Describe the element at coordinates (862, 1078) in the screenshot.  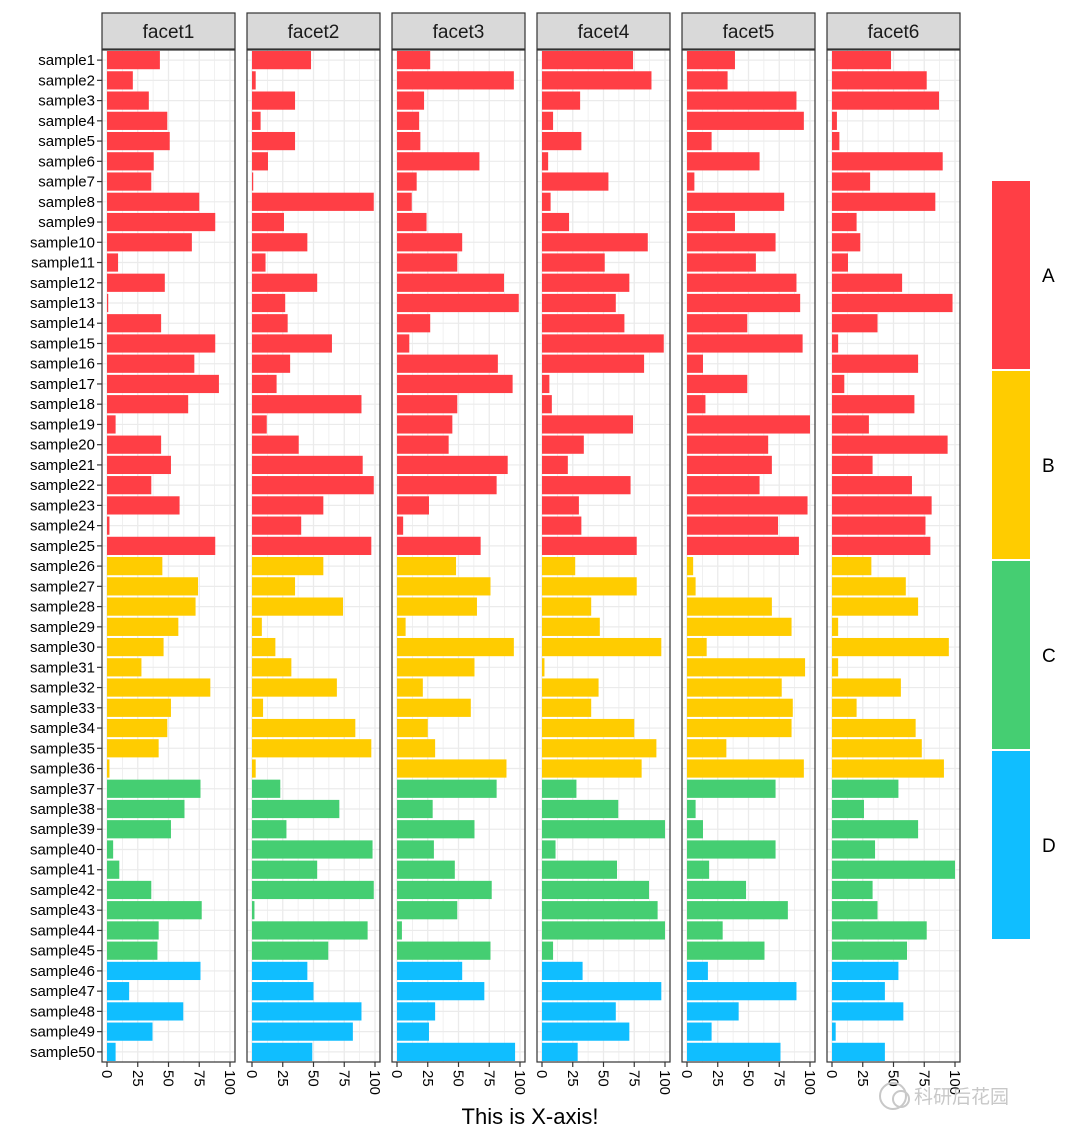
I see `x-tick-label: 25` at that location.